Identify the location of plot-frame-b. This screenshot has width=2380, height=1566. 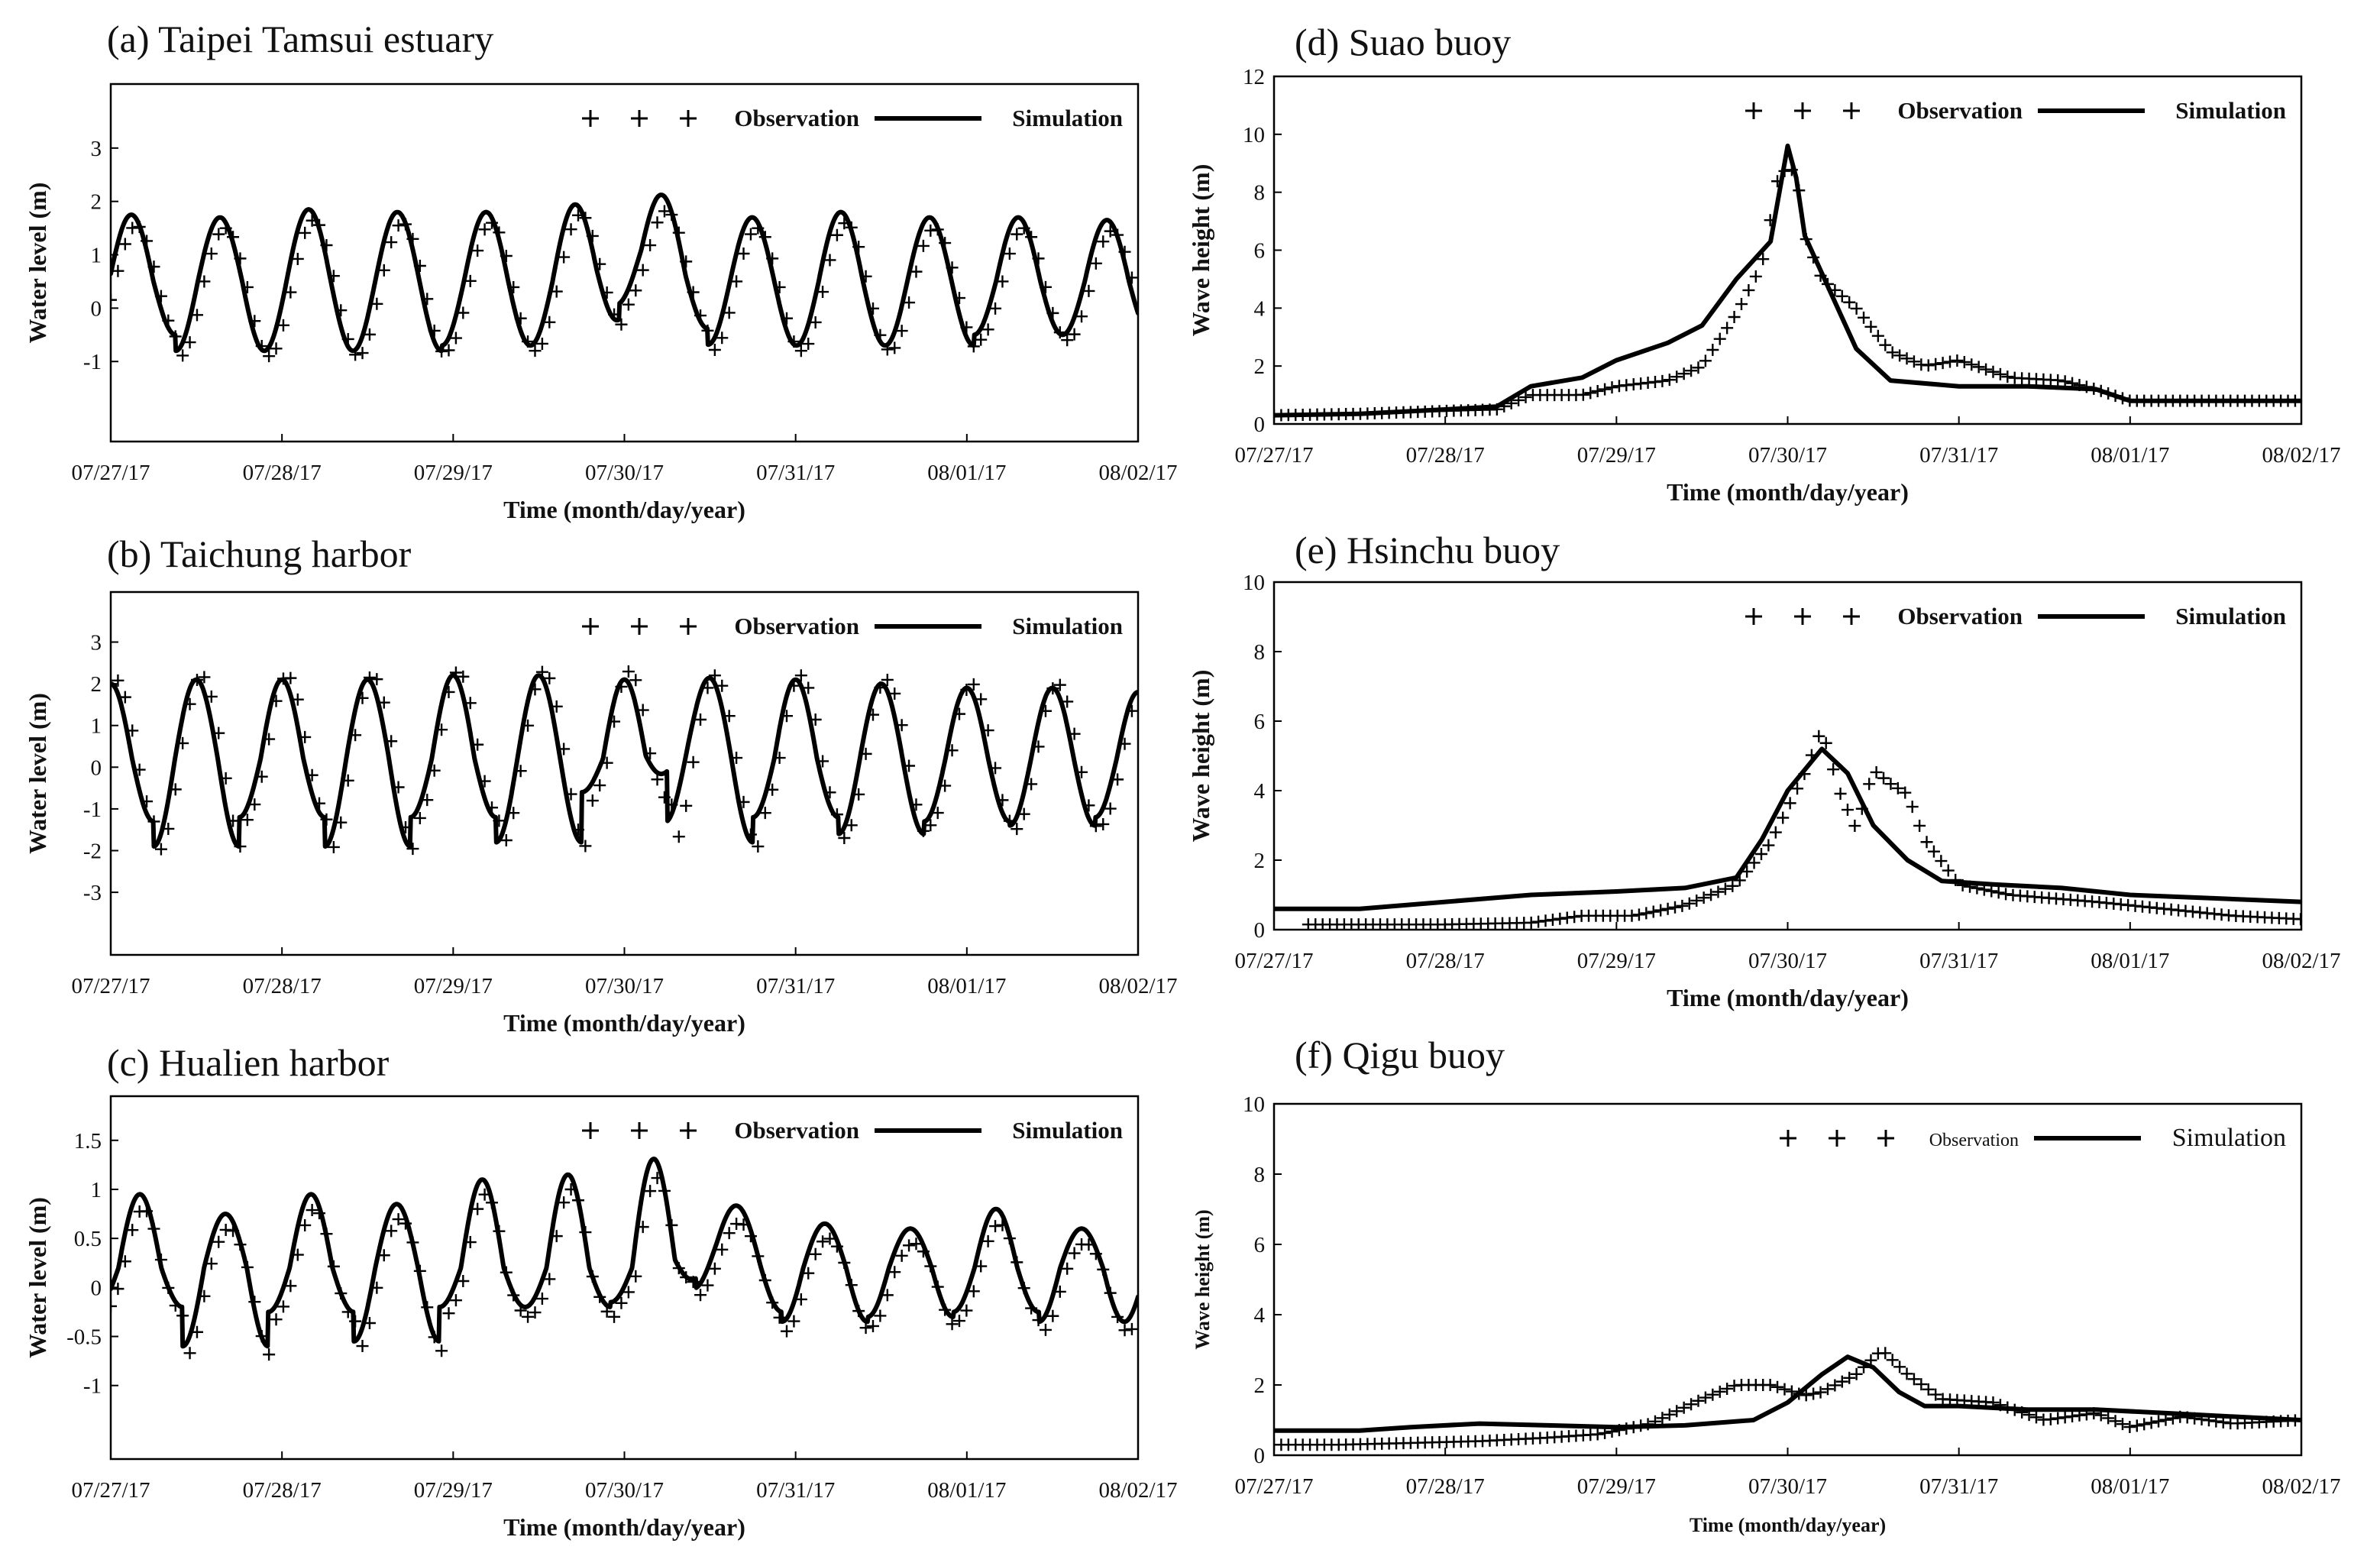
(624, 773).